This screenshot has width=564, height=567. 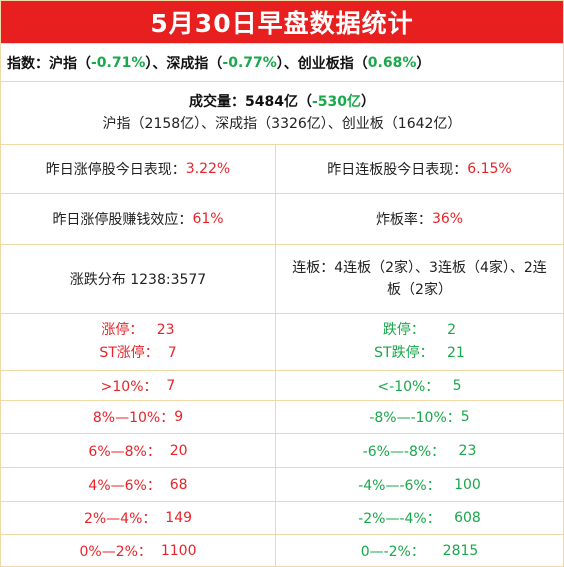 I want to click on bucket-down-value: 100, so click(x=467, y=484).